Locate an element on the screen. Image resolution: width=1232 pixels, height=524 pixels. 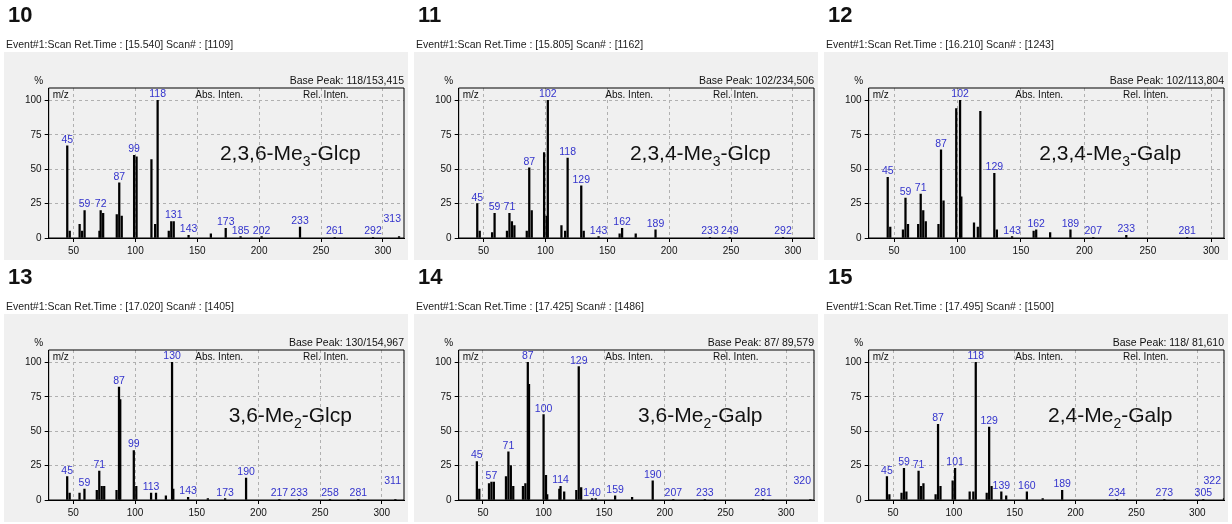
y-tick-label: 100 is located at coordinates (444, 362).